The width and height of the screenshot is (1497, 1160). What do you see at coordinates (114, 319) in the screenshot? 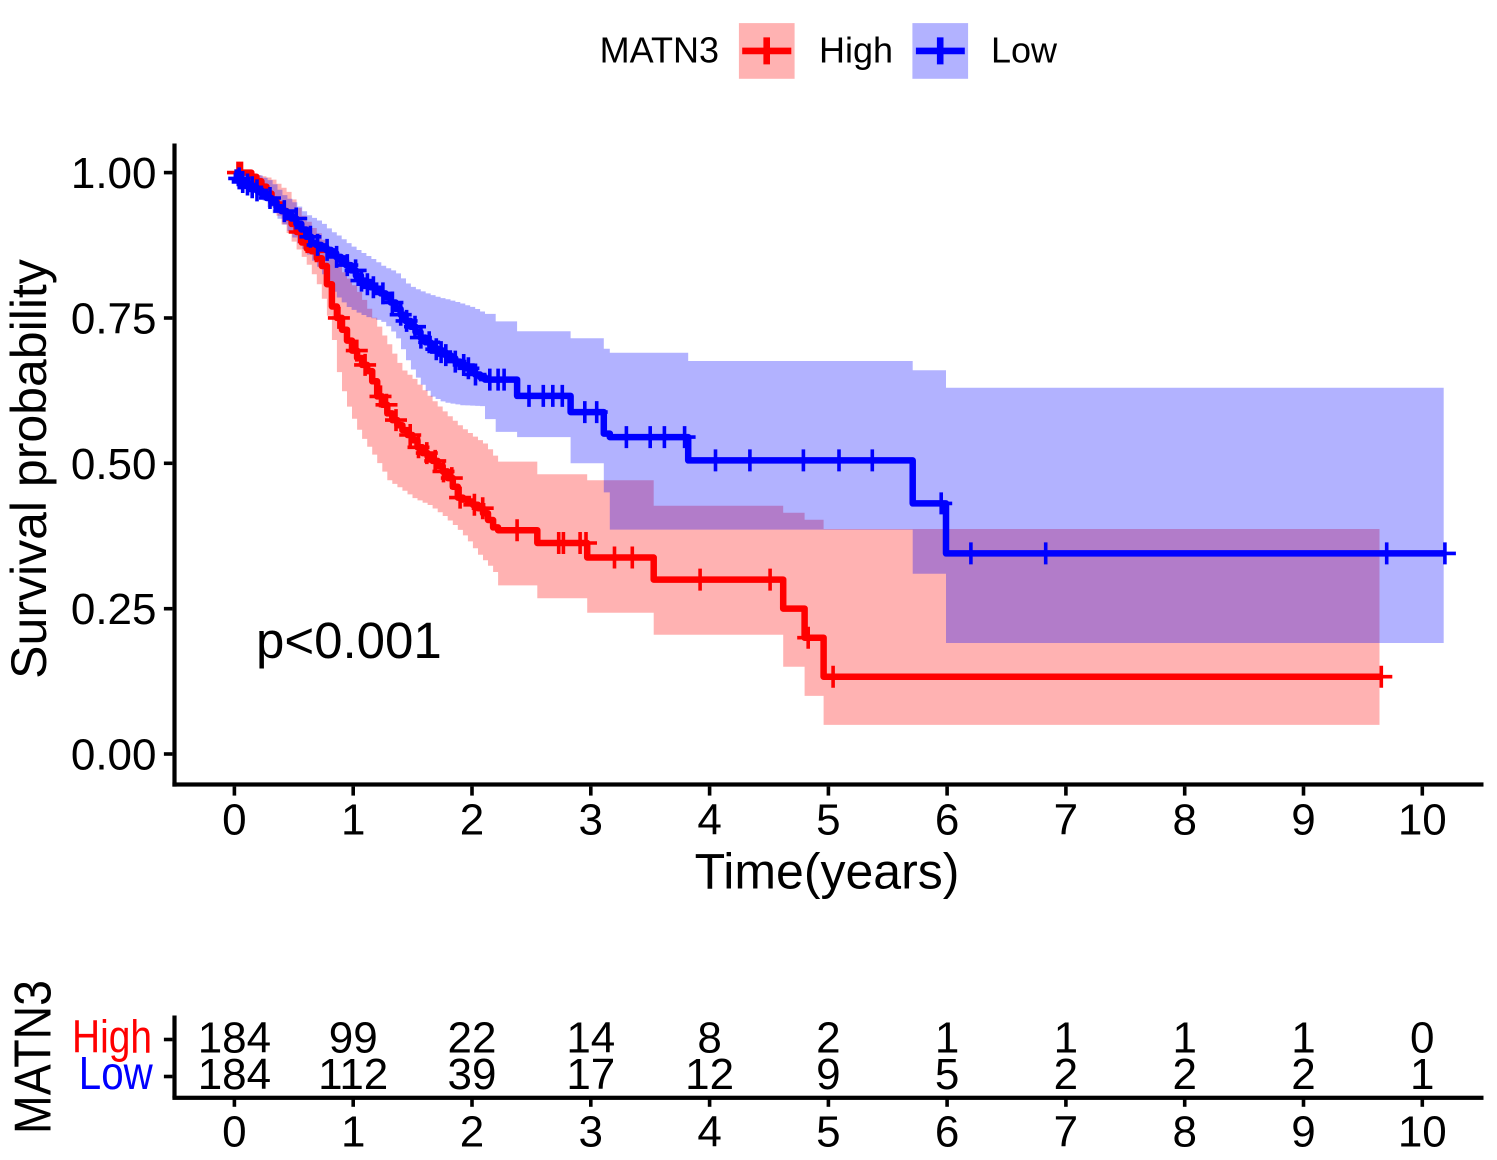
I see `svg-text: 0.75` at bounding box center [114, 319].